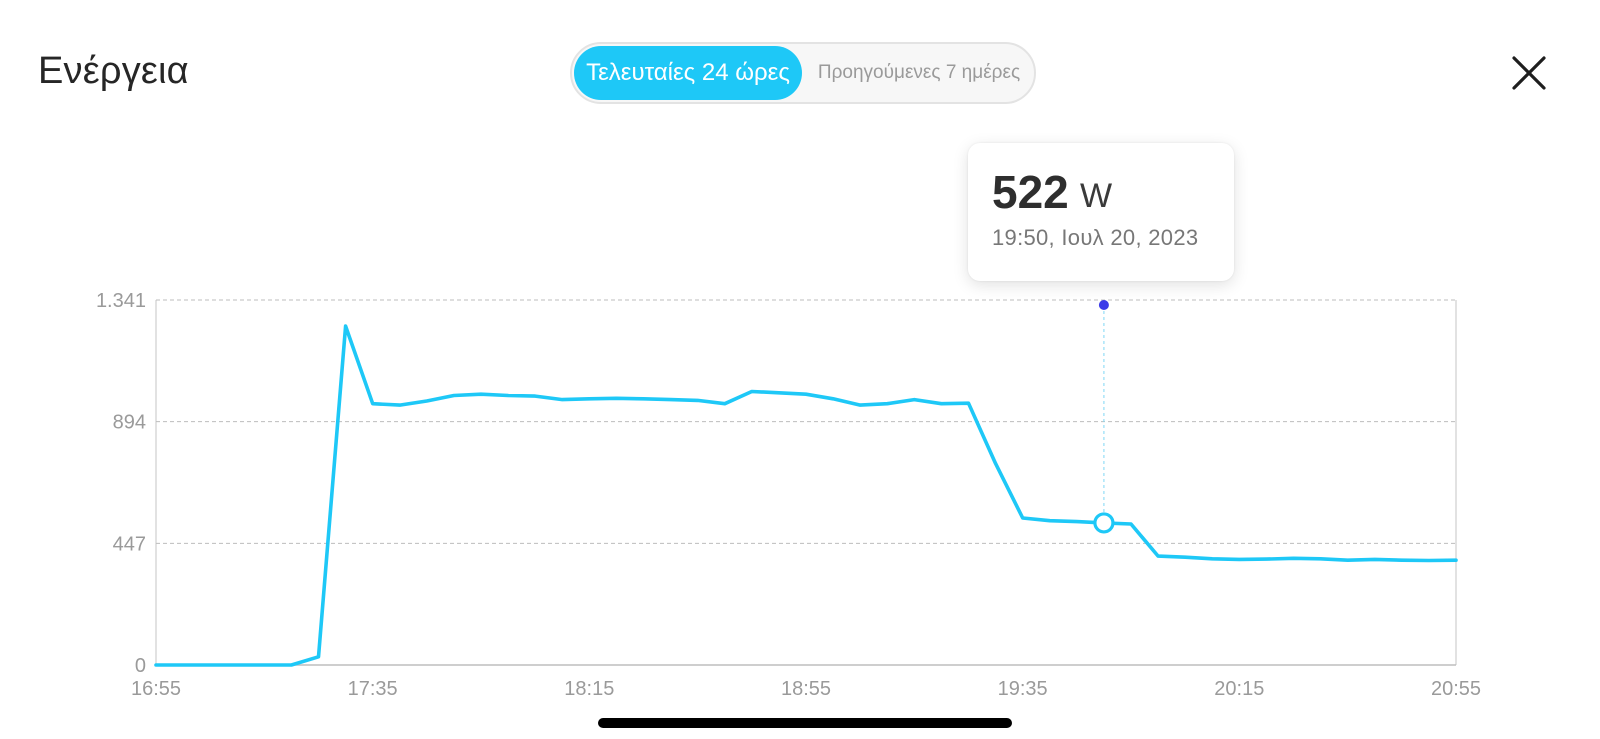 This screenshot has width=1600, height=739. What do you see at coordinates (1104, 523) in the screenshot?
I see `highlight-point` at bounding box center [1104, 523].